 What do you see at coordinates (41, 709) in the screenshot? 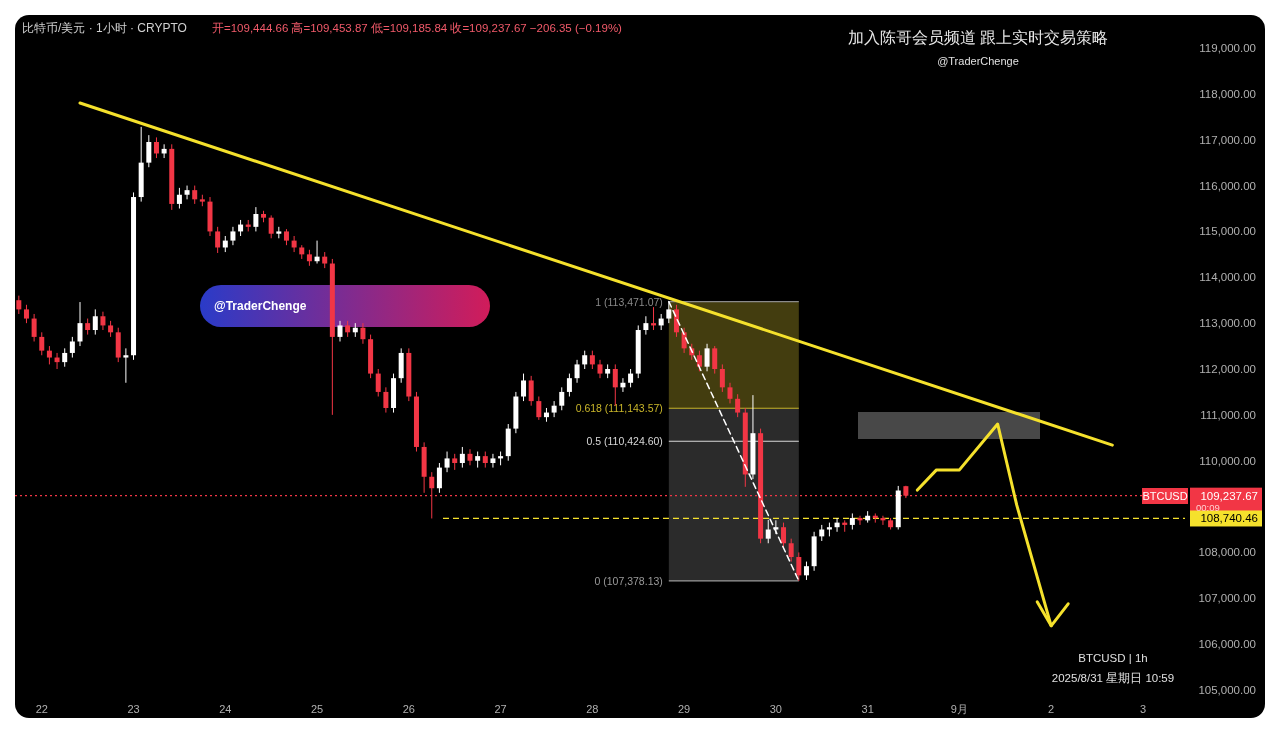
I see `x-tick-label: 22` at bounding box center [41, 709].